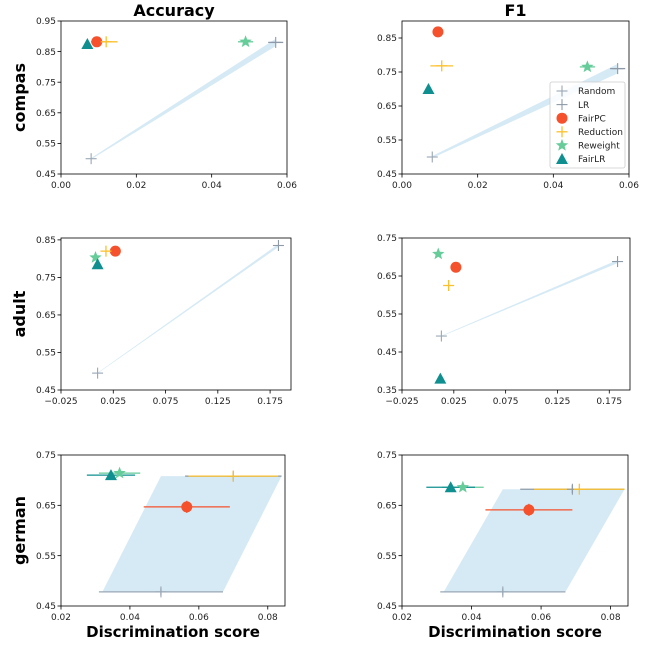 The width and height of the screenshot is (657, 645). What do you see at coordinates (19, 530) in the screenshot?
I see `row-label: german` at bounding box center [19, 530].